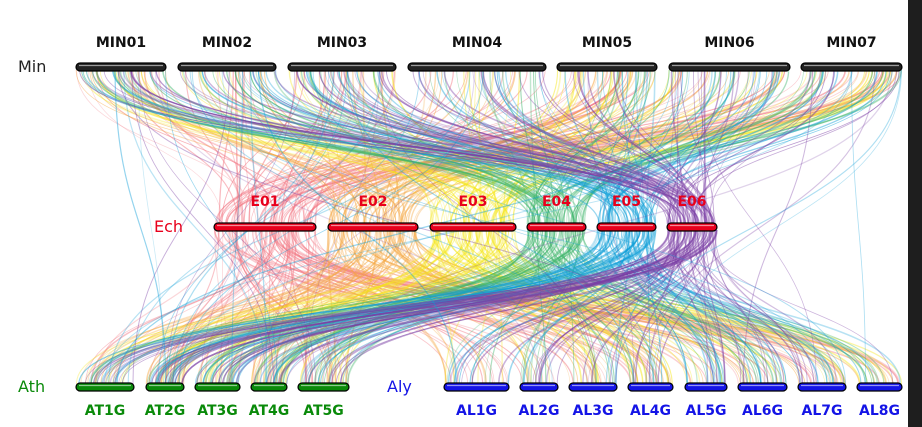 Image resolution: width=922 pixels, height=427 pixels. Describe the element at coordinates (31, 386) in the screenshot. I see `species-label-ath: Ath` at that location.